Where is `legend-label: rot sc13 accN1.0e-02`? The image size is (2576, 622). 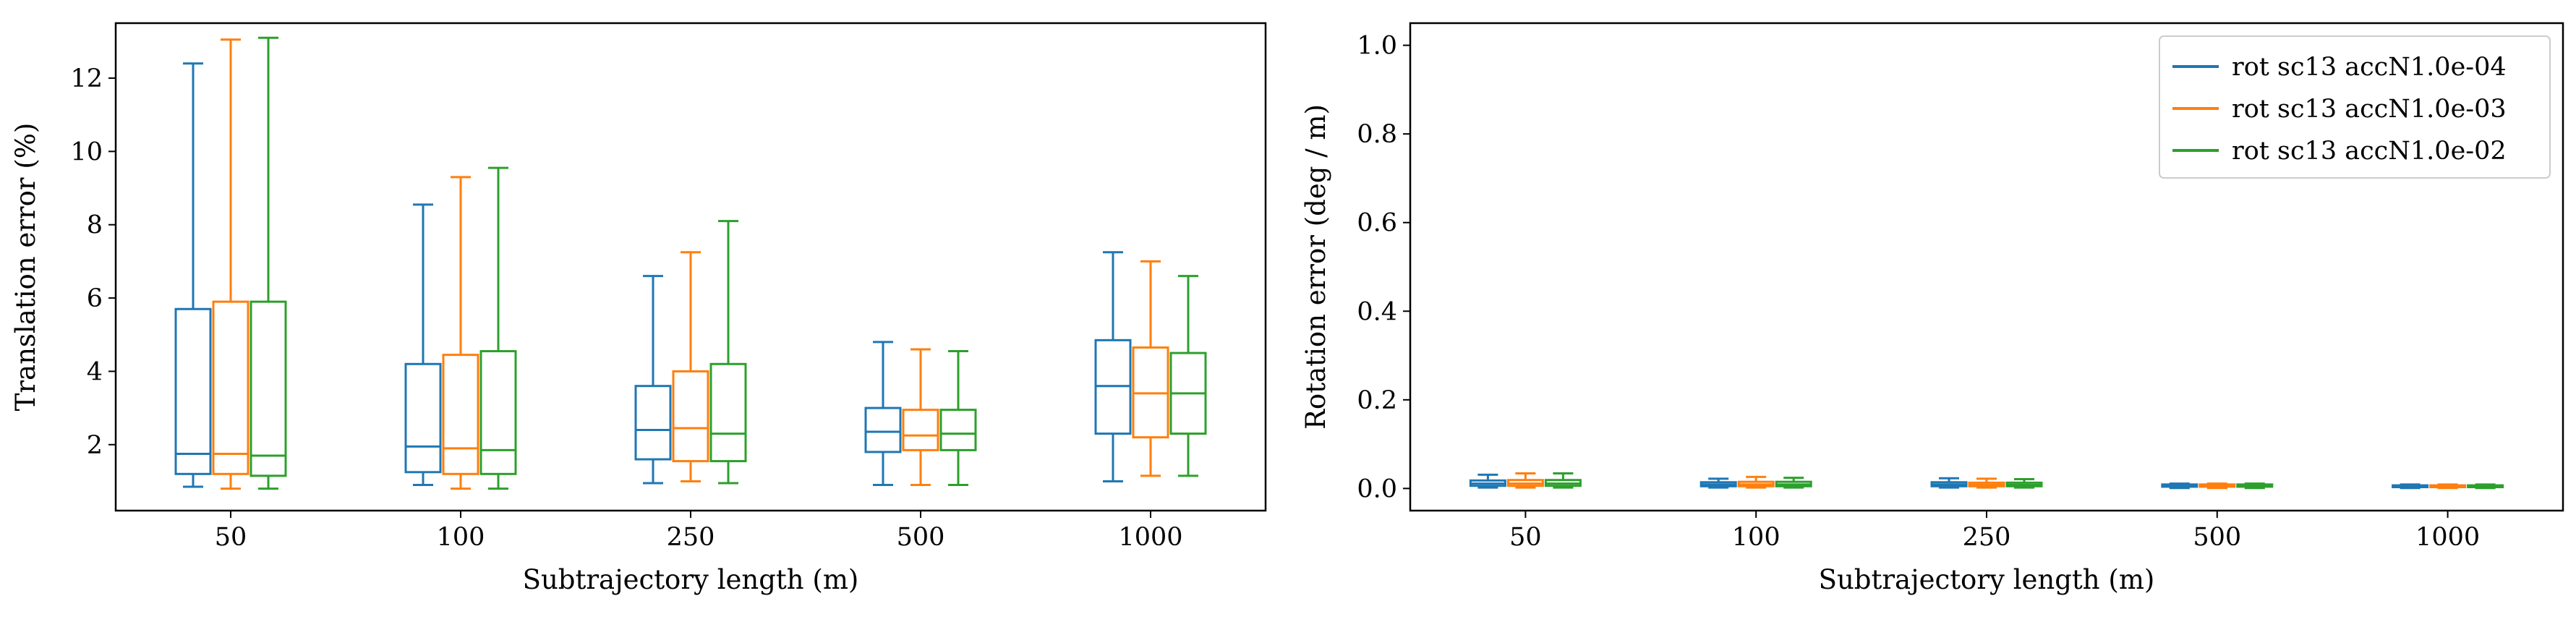 legend-label: rot sc13 accN1.0e-02 is located at coordinates (2369, 151).